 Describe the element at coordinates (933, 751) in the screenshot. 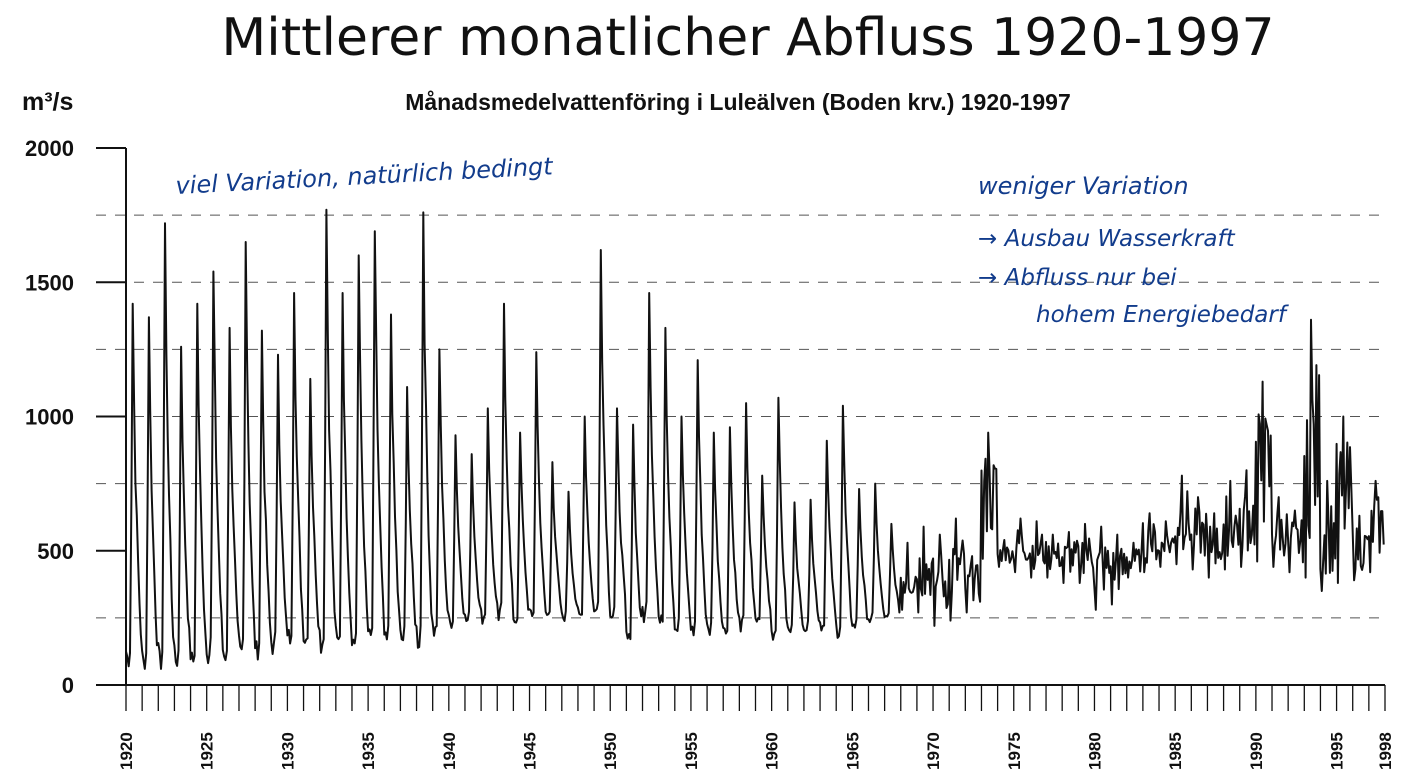

I see `x-tick-label: 1970` at that location.